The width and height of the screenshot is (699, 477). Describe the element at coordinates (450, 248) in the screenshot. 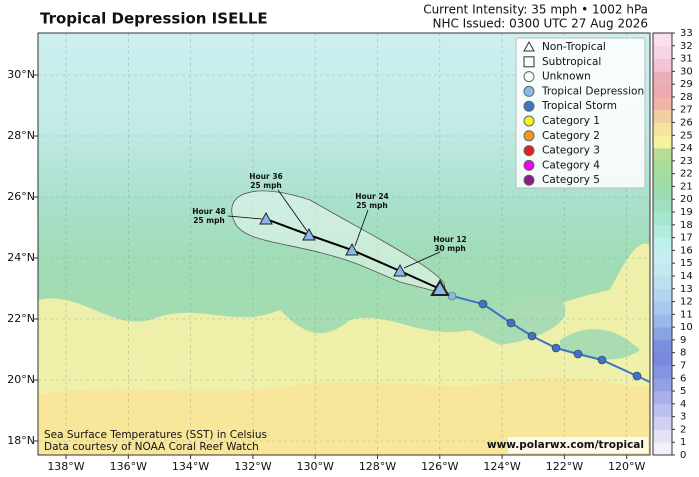

I see `forecast-wind: 30 mph` at that location.